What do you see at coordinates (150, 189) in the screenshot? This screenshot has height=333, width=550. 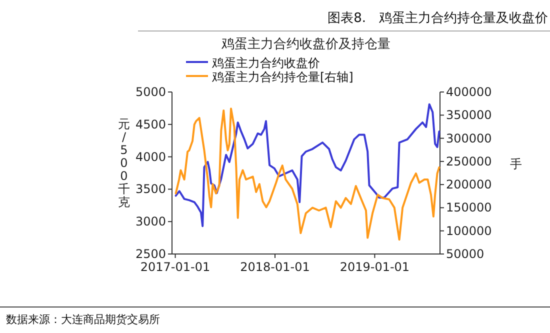 I see `y-tick-label: 3500` at bounding box center [150, 189].